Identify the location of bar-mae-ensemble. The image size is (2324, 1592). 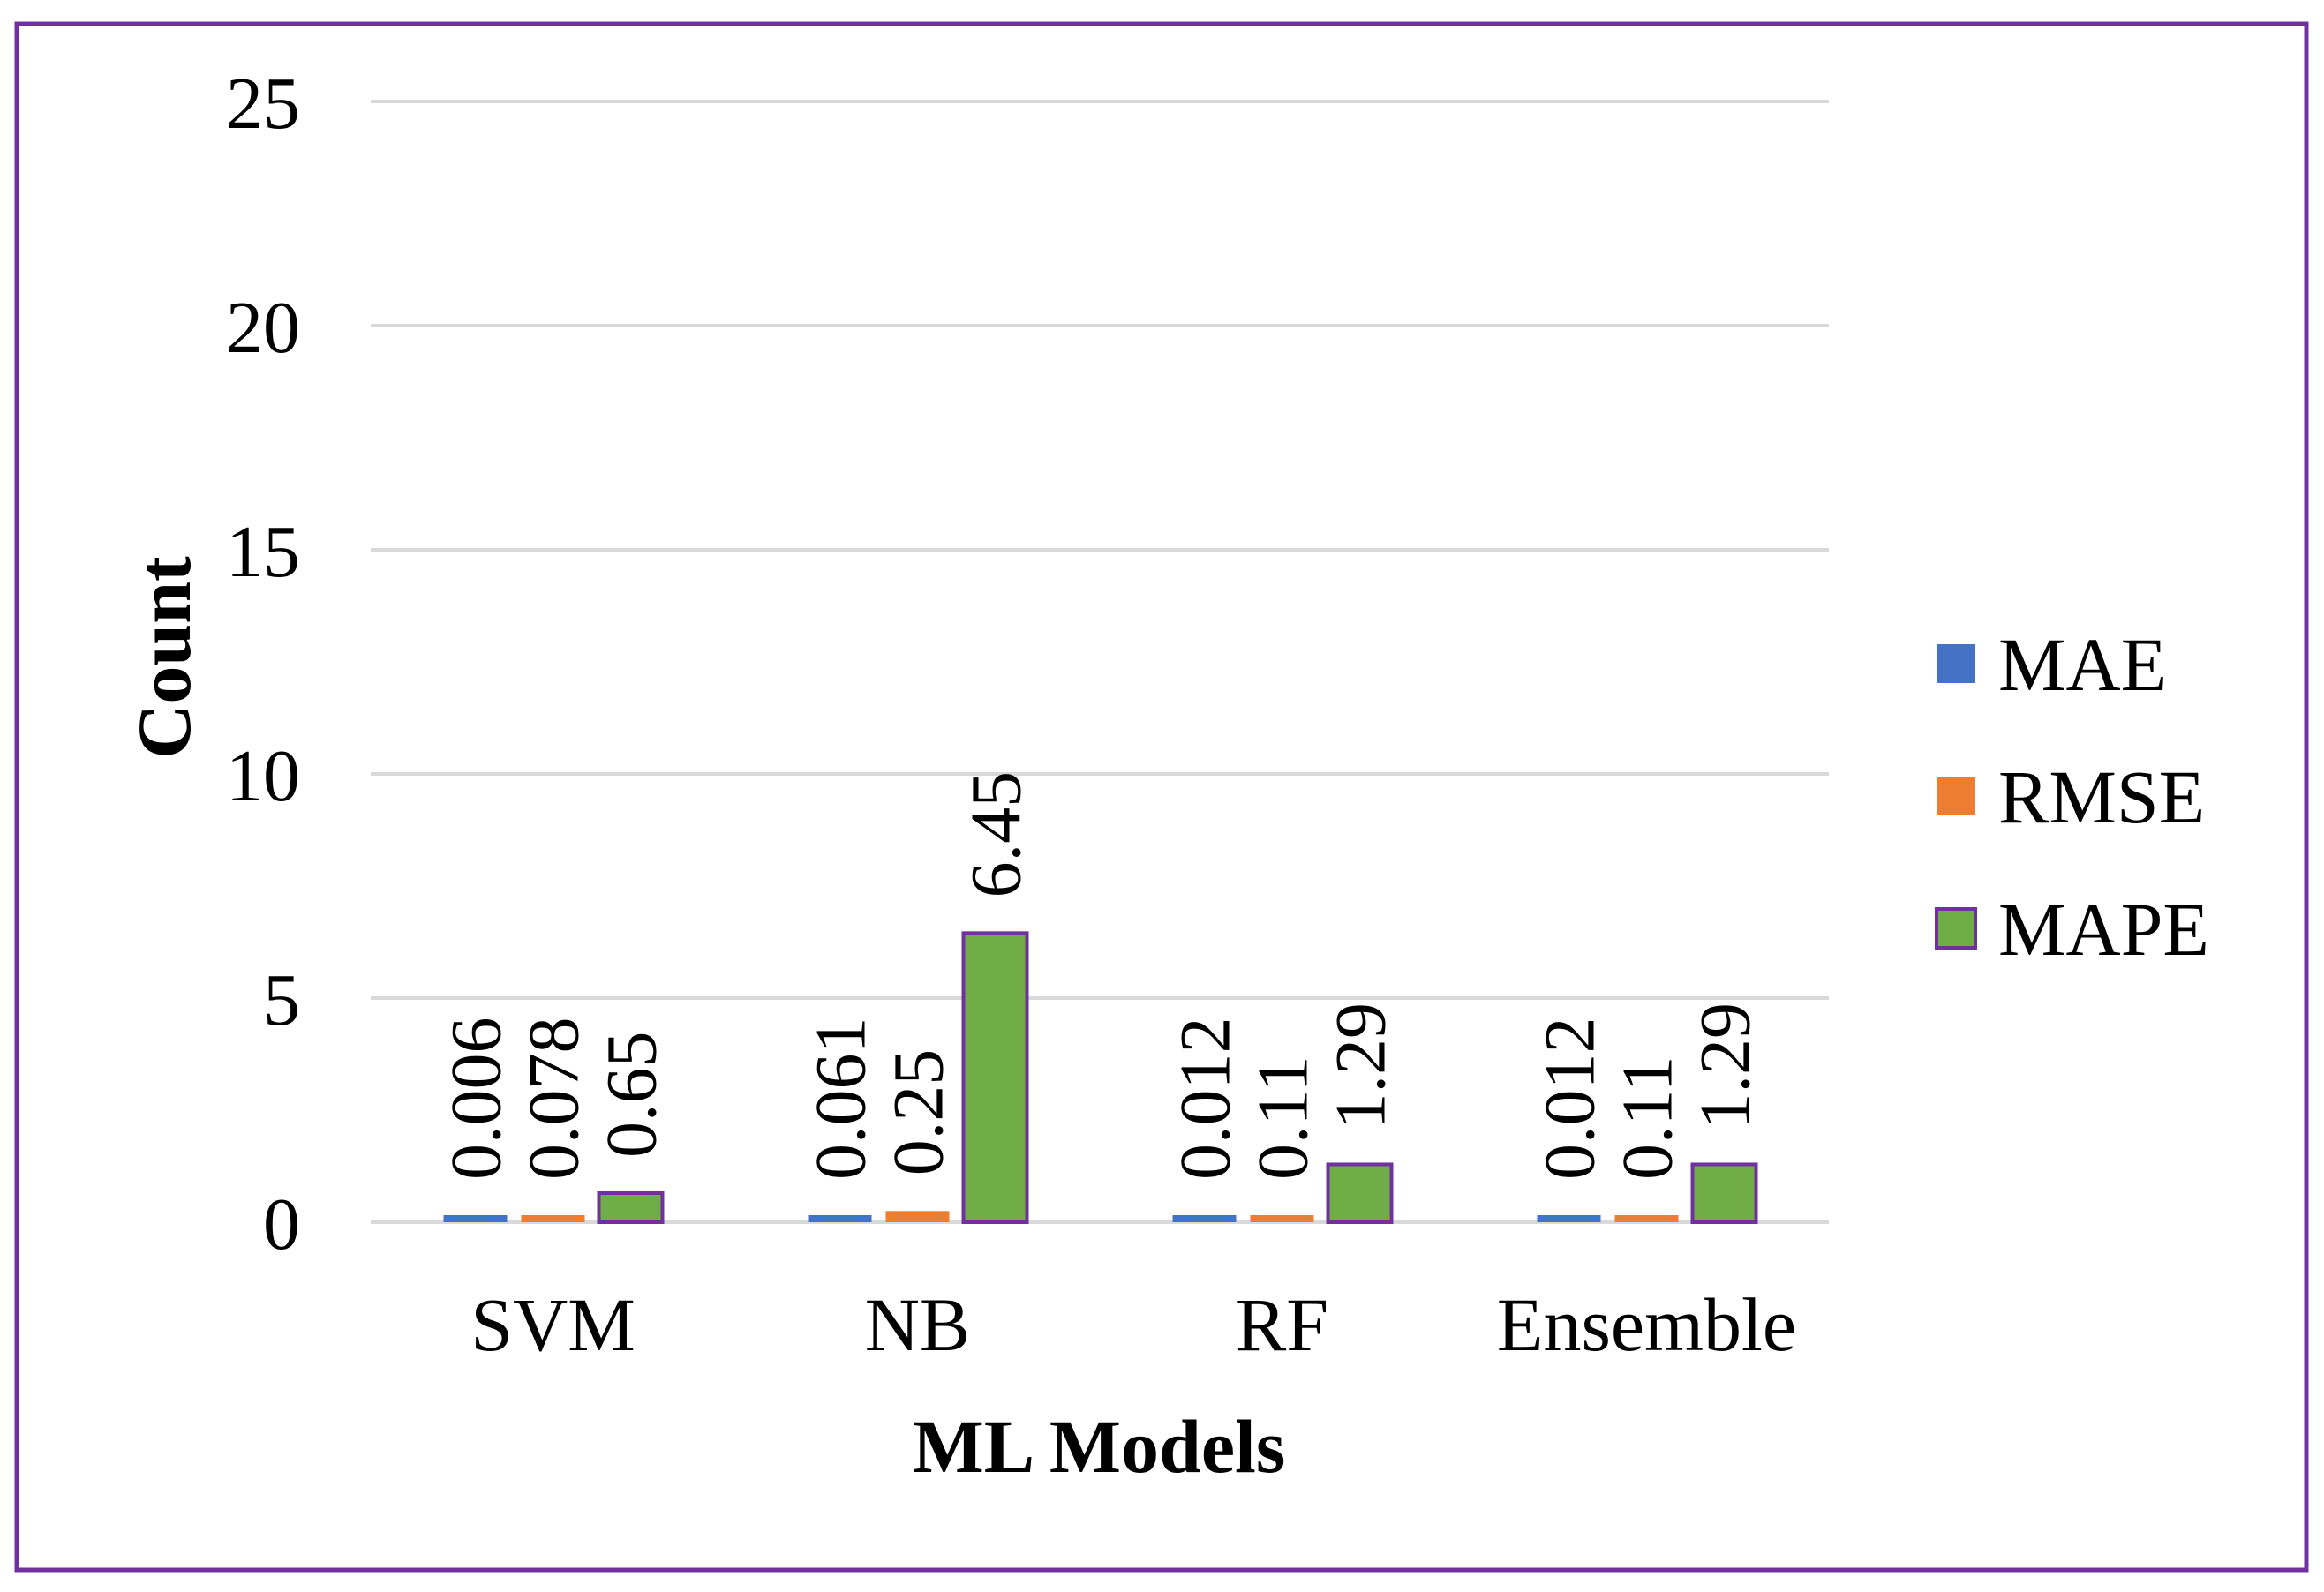
(1569, 1218).